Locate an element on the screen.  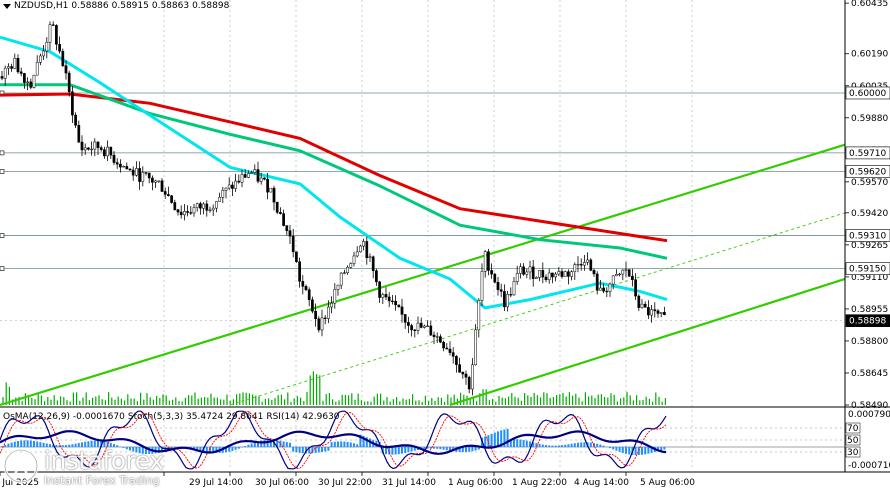
price-level-label: 0.60000 is located at coordinates (867, 94).